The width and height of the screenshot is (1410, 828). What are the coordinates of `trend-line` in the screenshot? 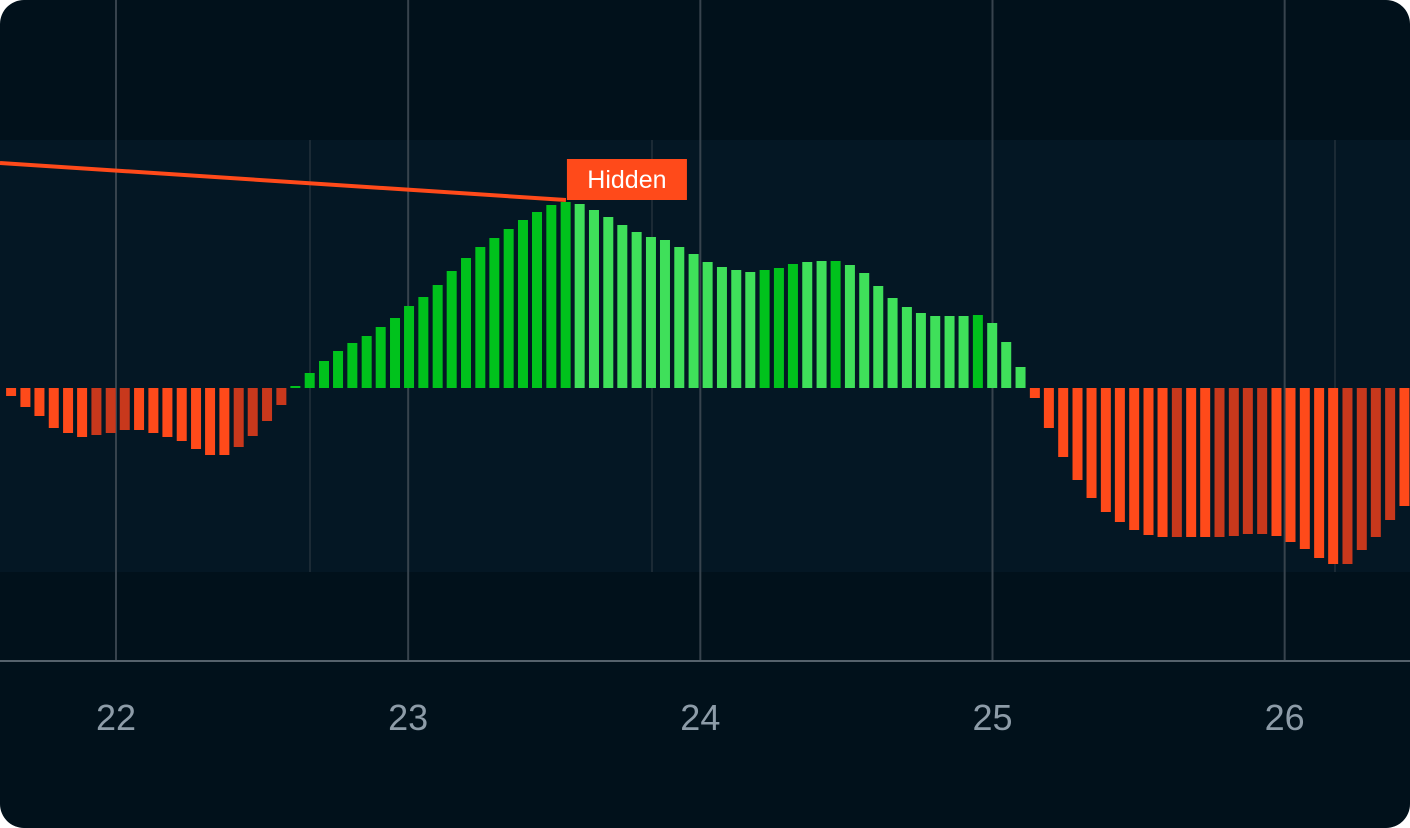 It's located at (283, 181).